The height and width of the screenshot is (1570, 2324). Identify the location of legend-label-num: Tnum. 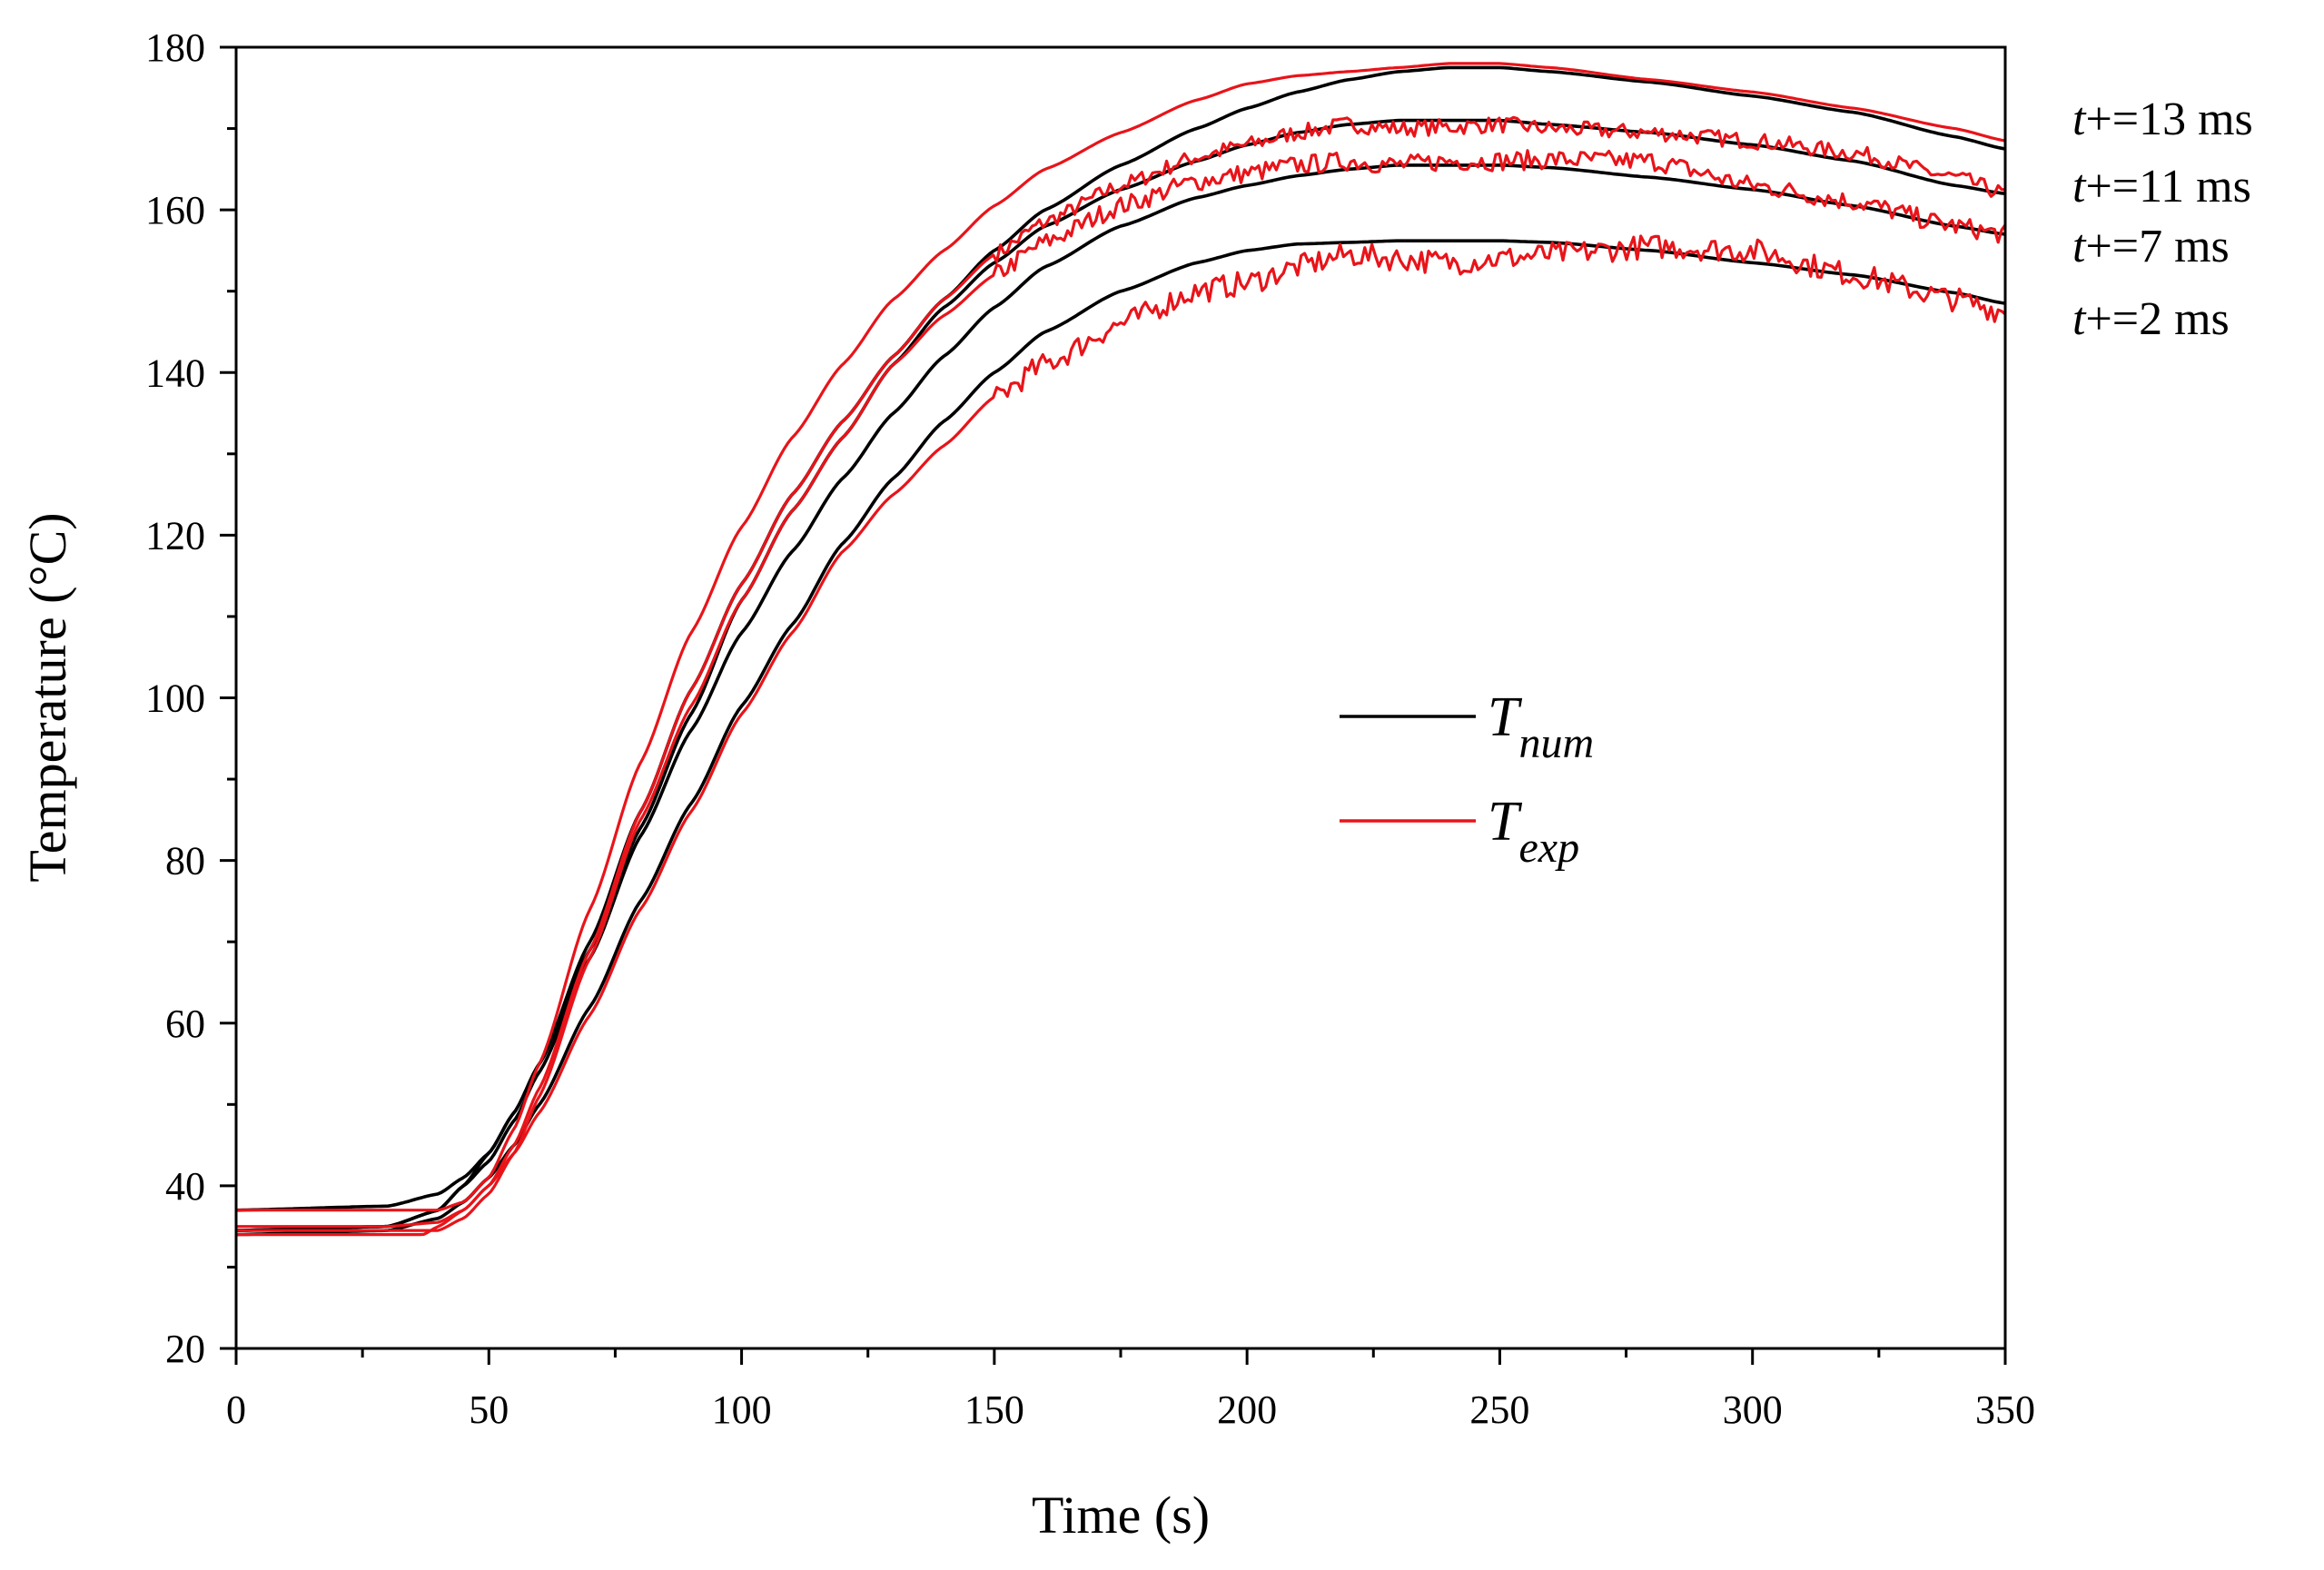
(1541, 727).